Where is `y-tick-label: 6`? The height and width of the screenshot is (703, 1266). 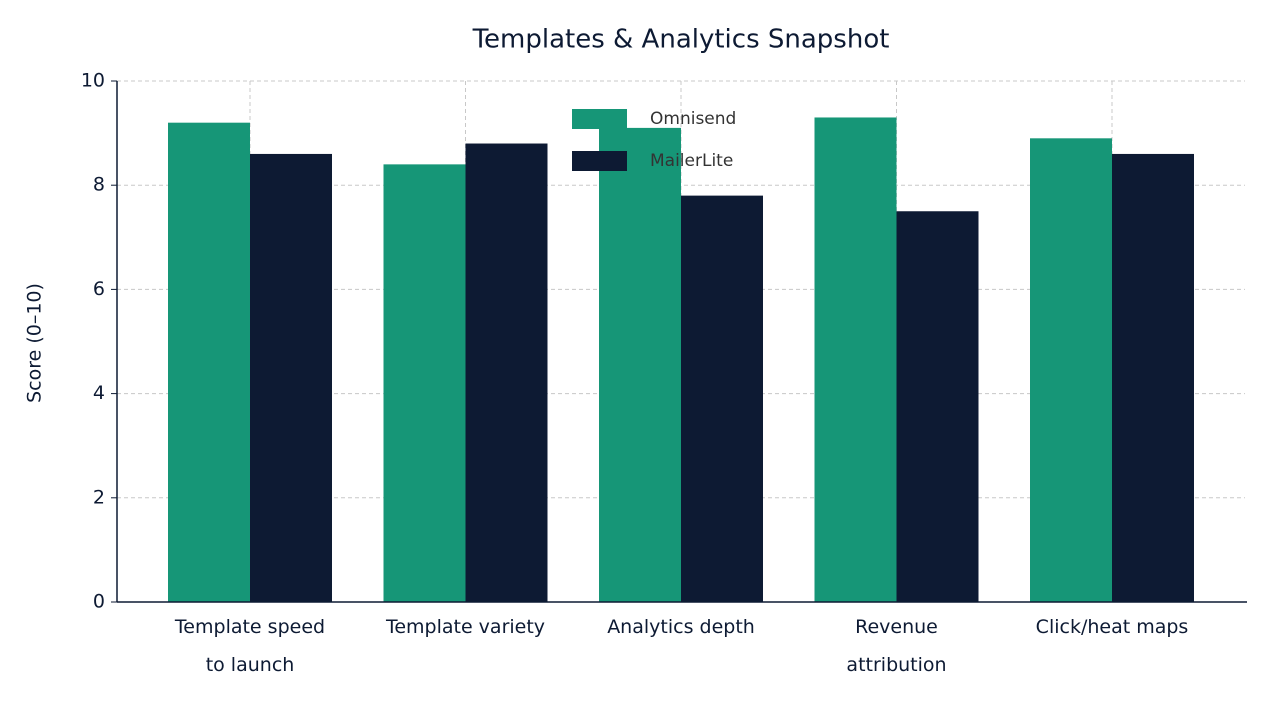 y-tick-label: 6 is located at coordinates (99, 289).